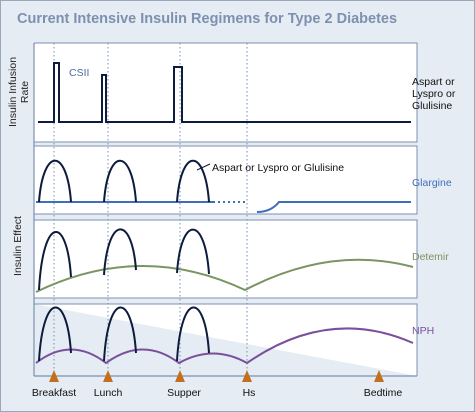  I want to click on nph-curves, so click(224, 335).